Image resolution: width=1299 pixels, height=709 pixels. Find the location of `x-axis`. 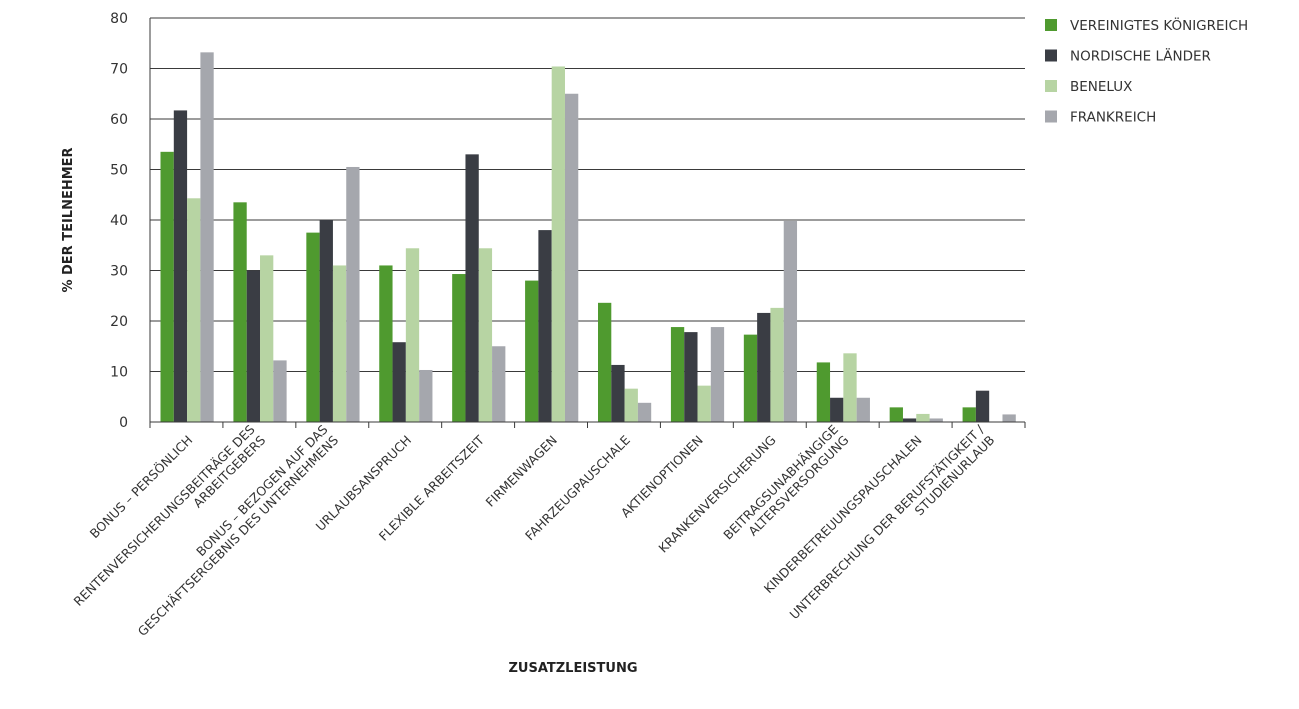

x-axis is located at coordinates (587, 425).